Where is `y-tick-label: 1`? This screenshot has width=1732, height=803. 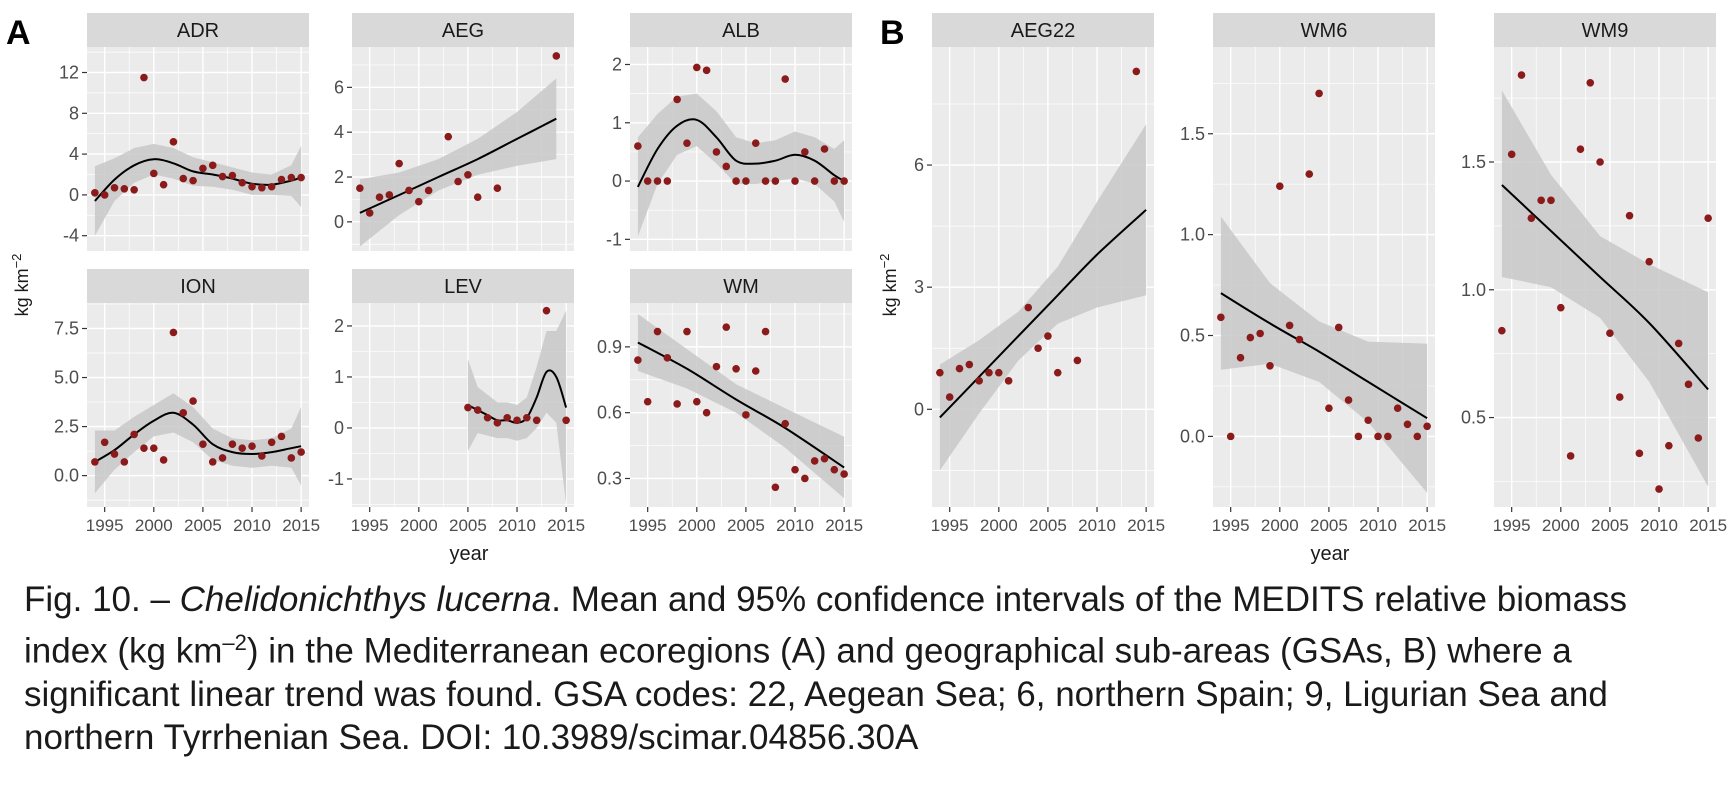 y-tick-label: 1 is located at coordinates (617, 123).